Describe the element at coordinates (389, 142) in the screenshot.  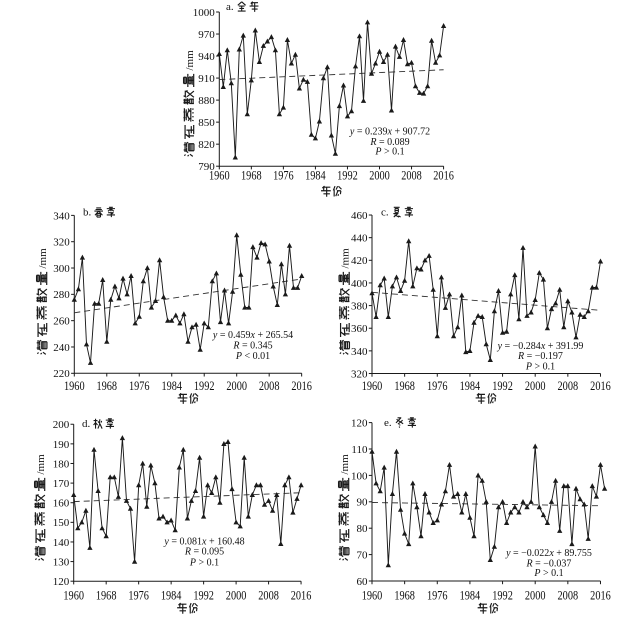
I see `svg-text: R = 0.089` at that location.